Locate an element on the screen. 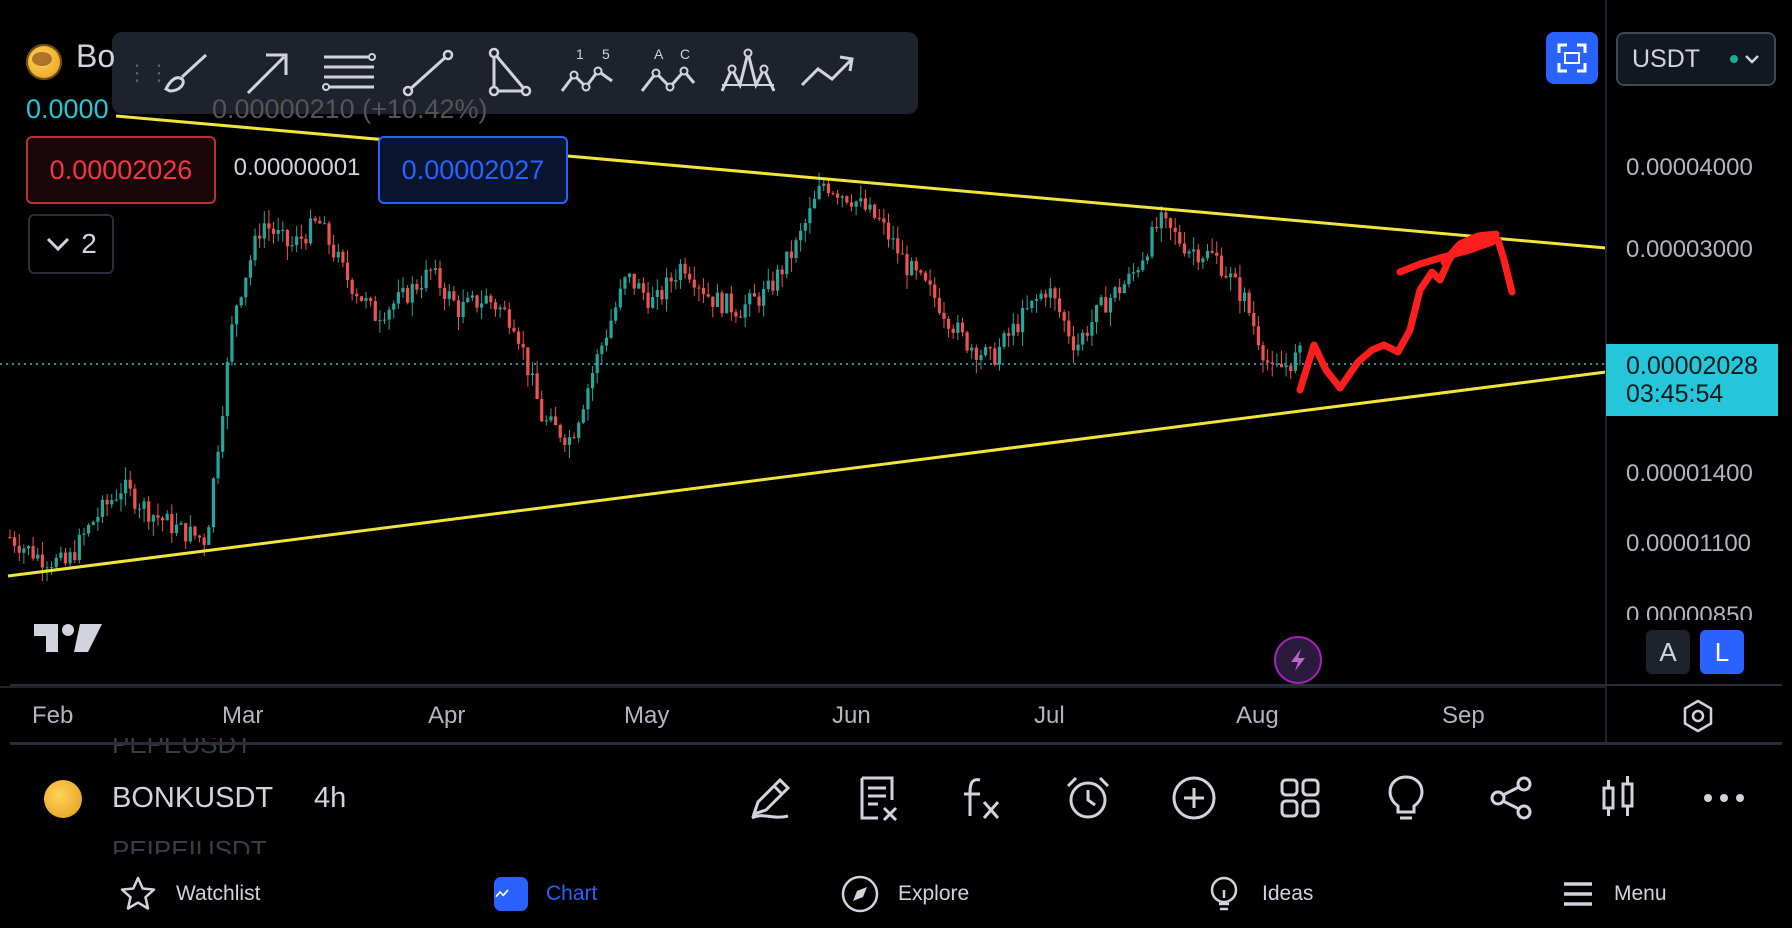  bonk-logo-icon is located at coordinates (63, 799).